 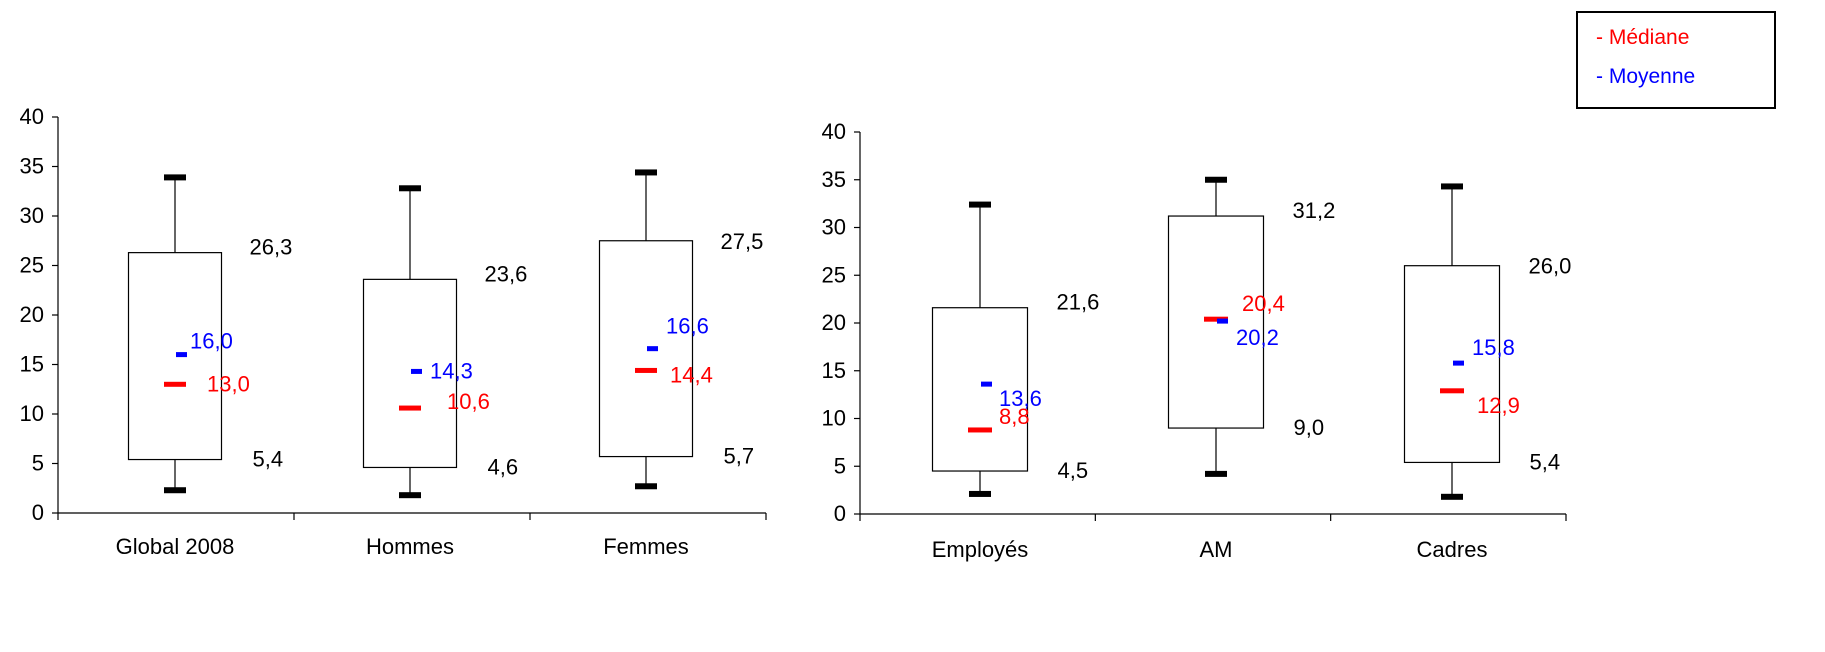 I want to click on median-label: 12,9, so click(x=1498, y=405).